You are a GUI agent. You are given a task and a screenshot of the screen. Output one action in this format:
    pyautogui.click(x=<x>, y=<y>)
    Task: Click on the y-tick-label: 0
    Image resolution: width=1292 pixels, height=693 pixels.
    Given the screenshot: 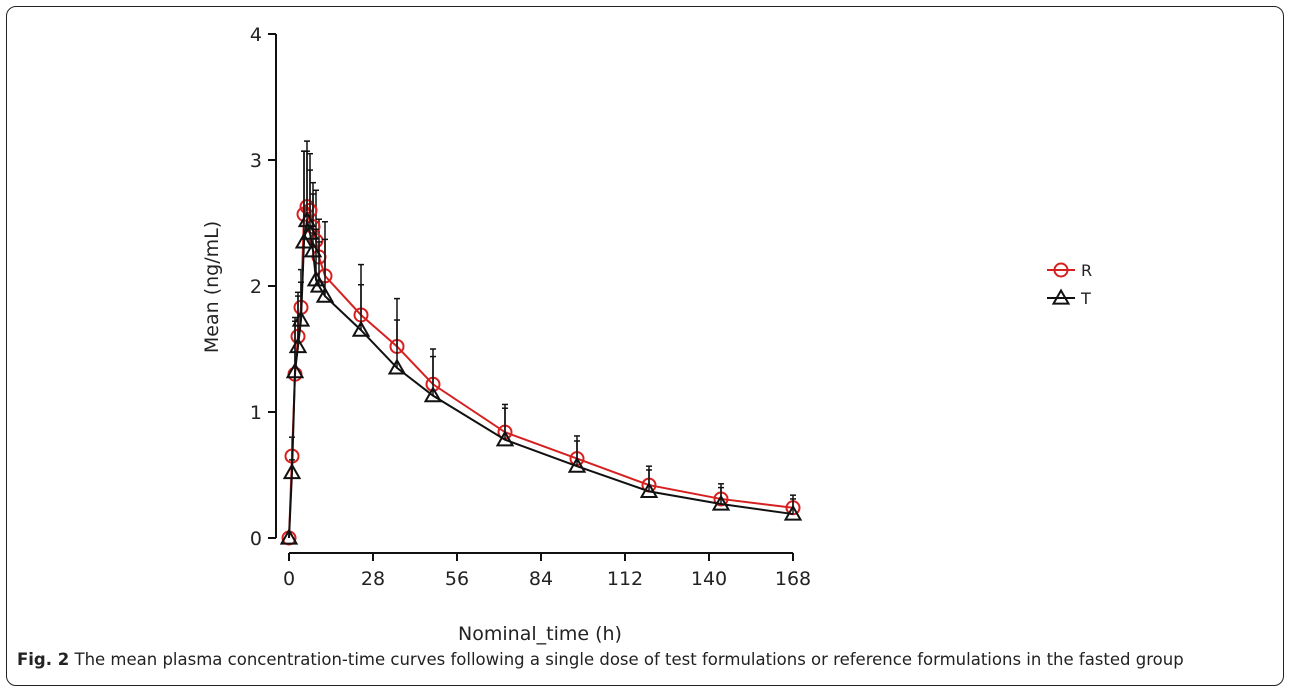 What is the action you would take?
    pyautogui.click(x=256, y=539)
    